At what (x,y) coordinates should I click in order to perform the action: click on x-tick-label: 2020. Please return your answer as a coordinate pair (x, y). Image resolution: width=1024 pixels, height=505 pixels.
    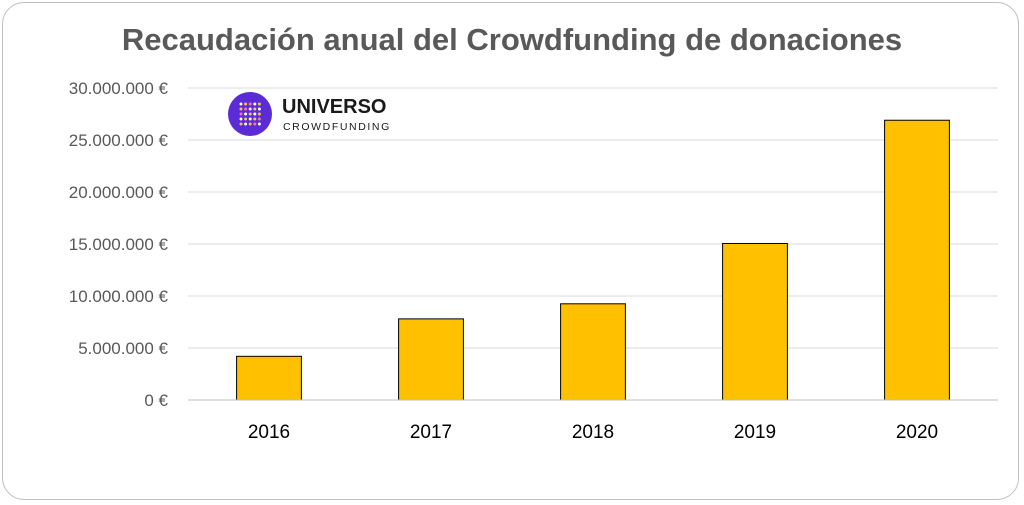
    Looking at the image, I should click on (917, 432).